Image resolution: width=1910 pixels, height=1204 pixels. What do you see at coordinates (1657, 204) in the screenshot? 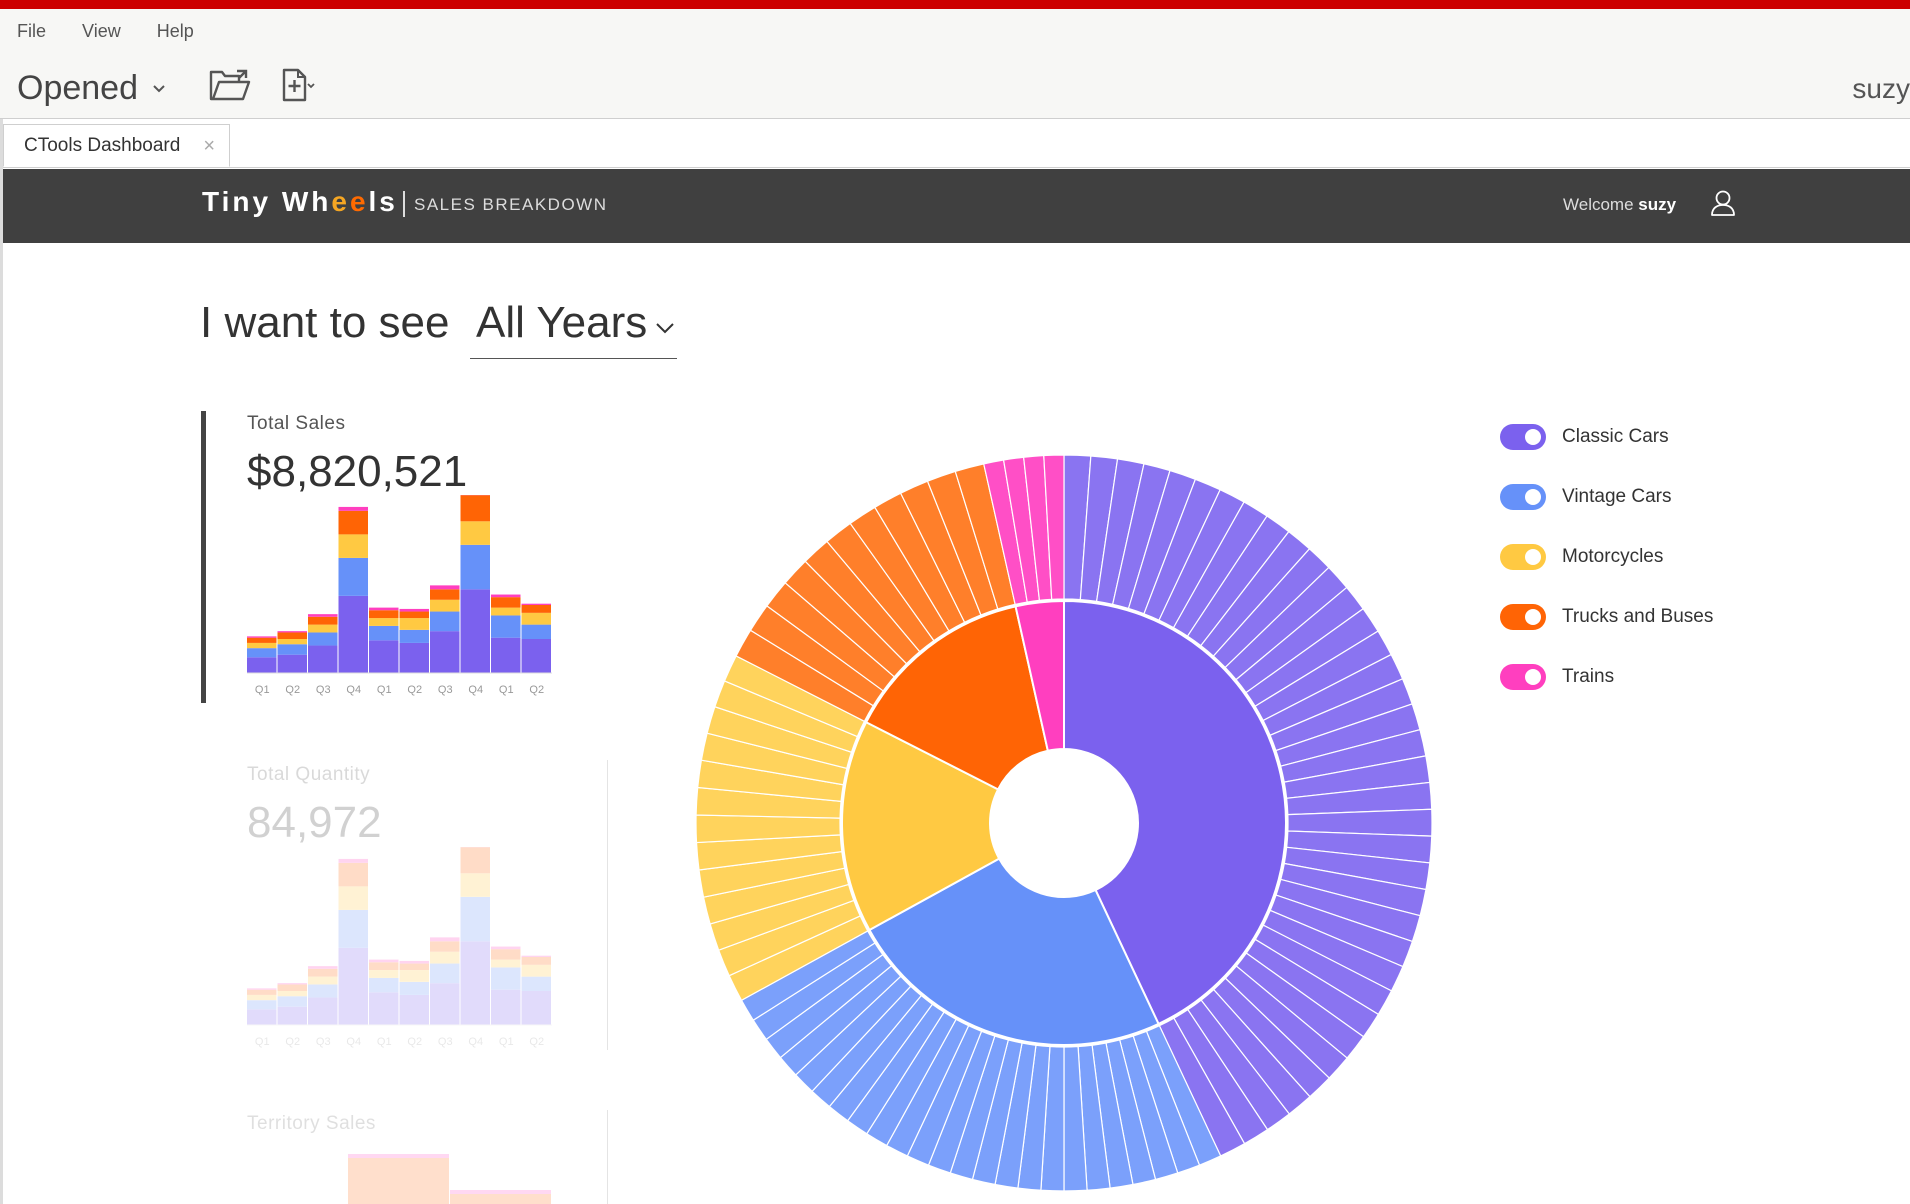
I see `welcome-username: suzy` at bounding box center [1657, 204].